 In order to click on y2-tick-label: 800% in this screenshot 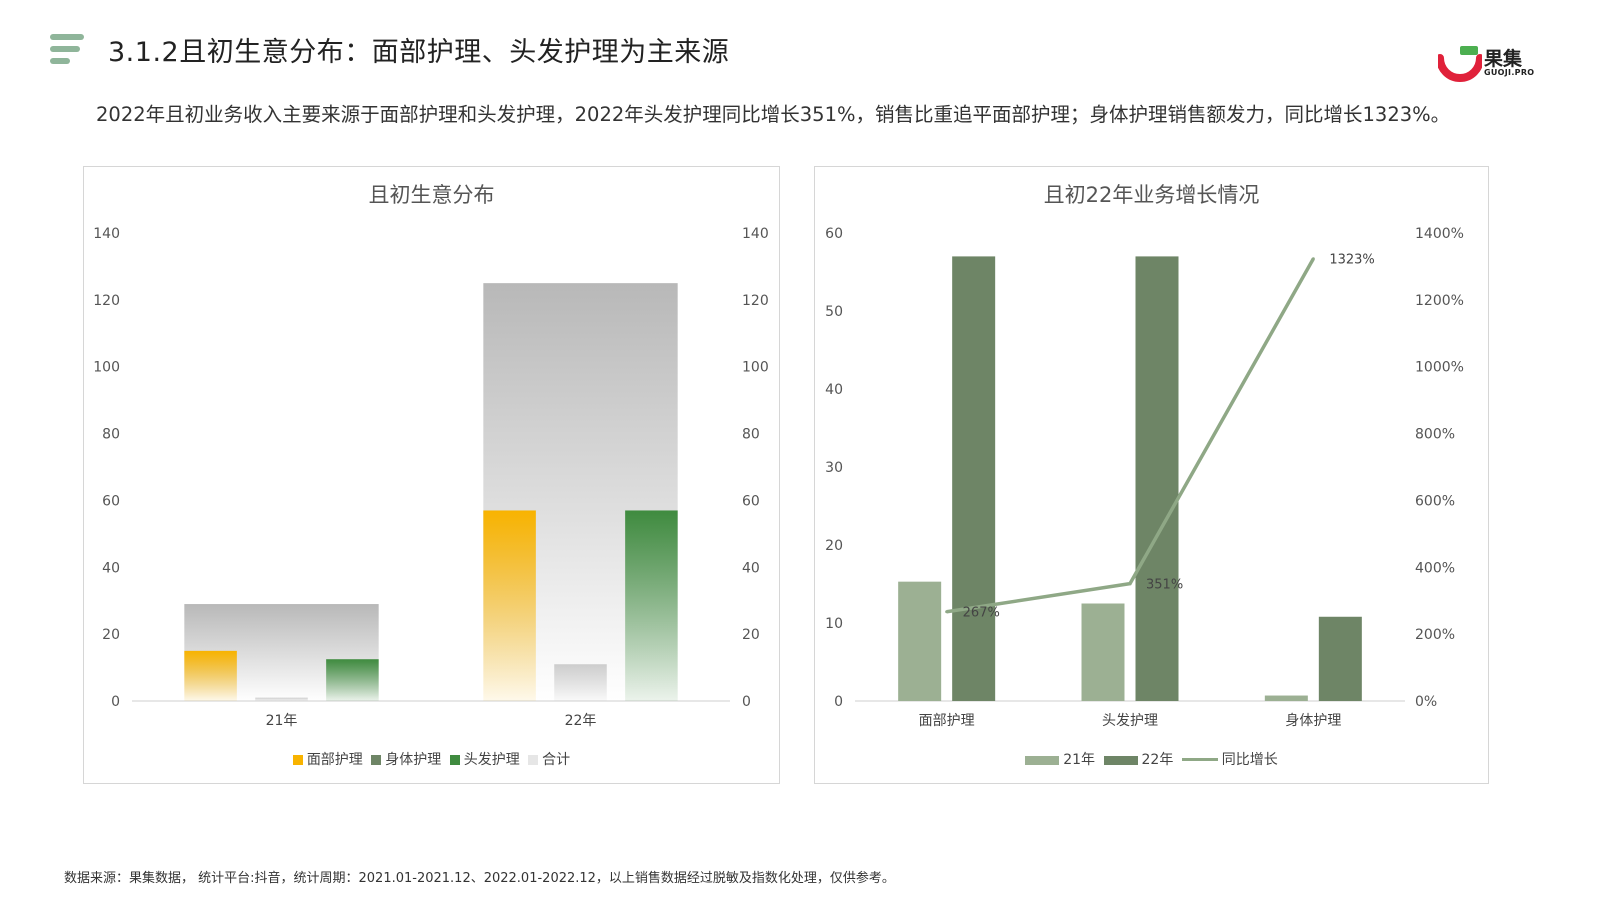, I will do `click(1435, 435)`.